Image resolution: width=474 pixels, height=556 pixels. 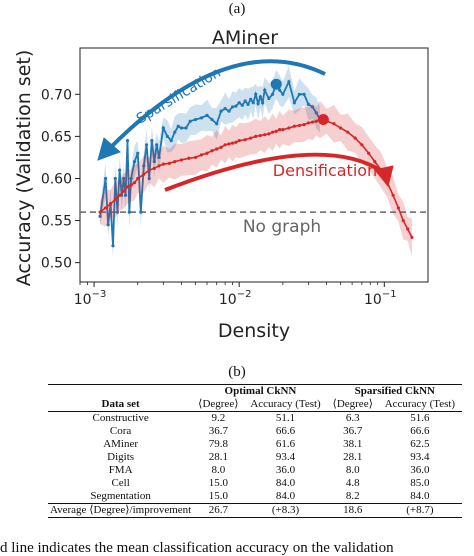 What do you see at coordinates (255, 457) in the screenshot?
I see `table-row: Digits 28.1 93.4 28.1 93.4` at bounding box center [255, 457].